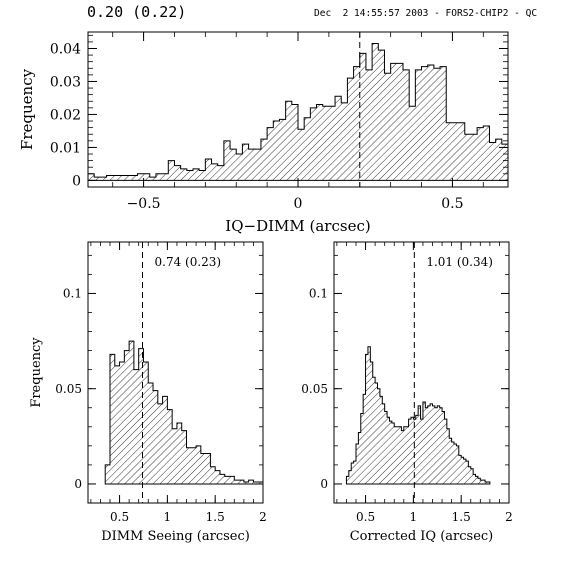  Describe the element at coordinates (65, 115) in the screenshot. I see `y-tick-label: 0.02` at that location.